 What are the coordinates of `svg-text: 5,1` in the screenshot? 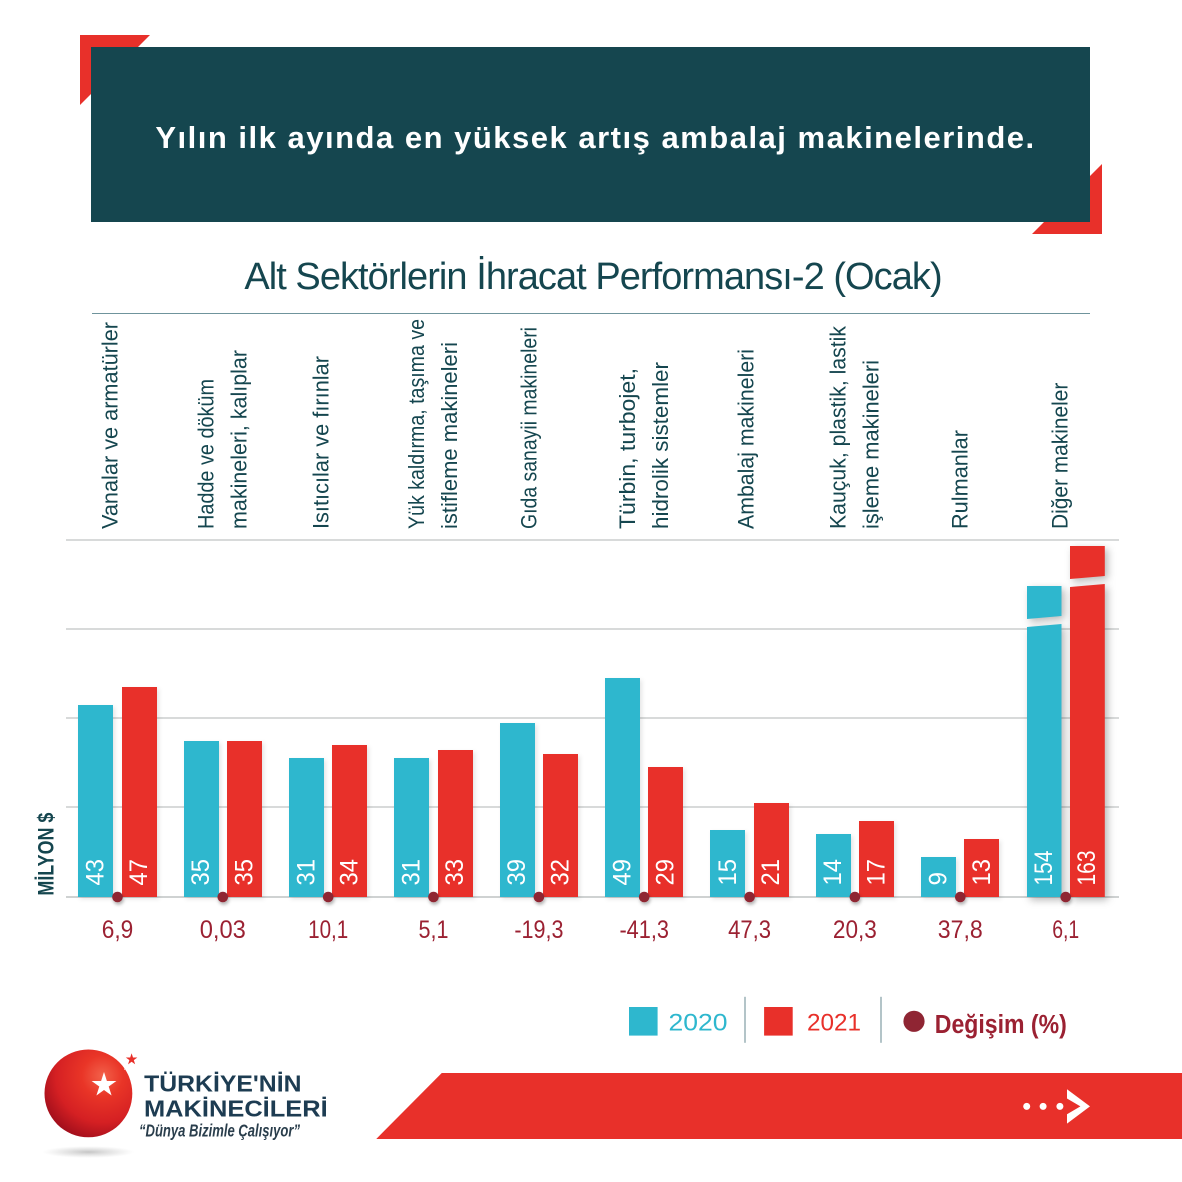 It's located at (434, 930).